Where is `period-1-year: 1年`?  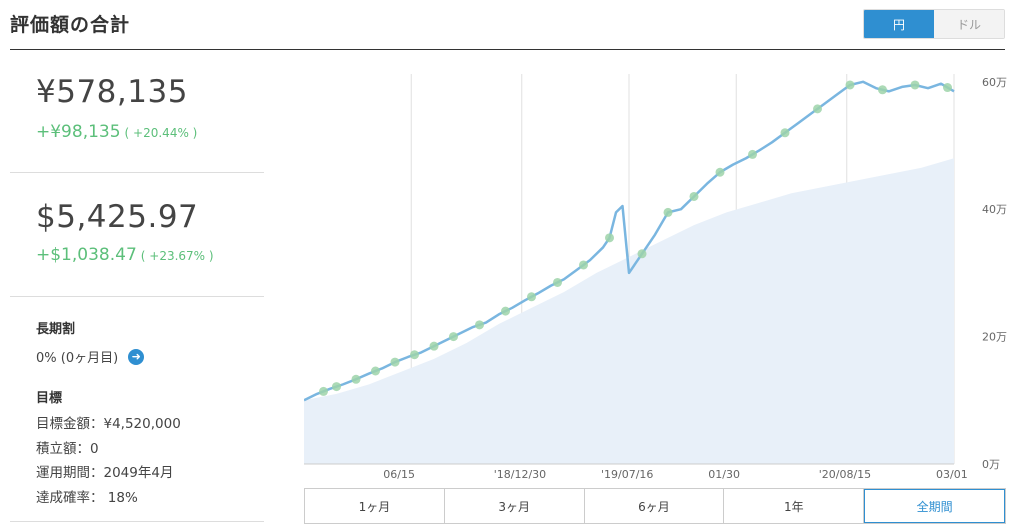
period-1-year: 1年 is located at coordinates (794, 506).